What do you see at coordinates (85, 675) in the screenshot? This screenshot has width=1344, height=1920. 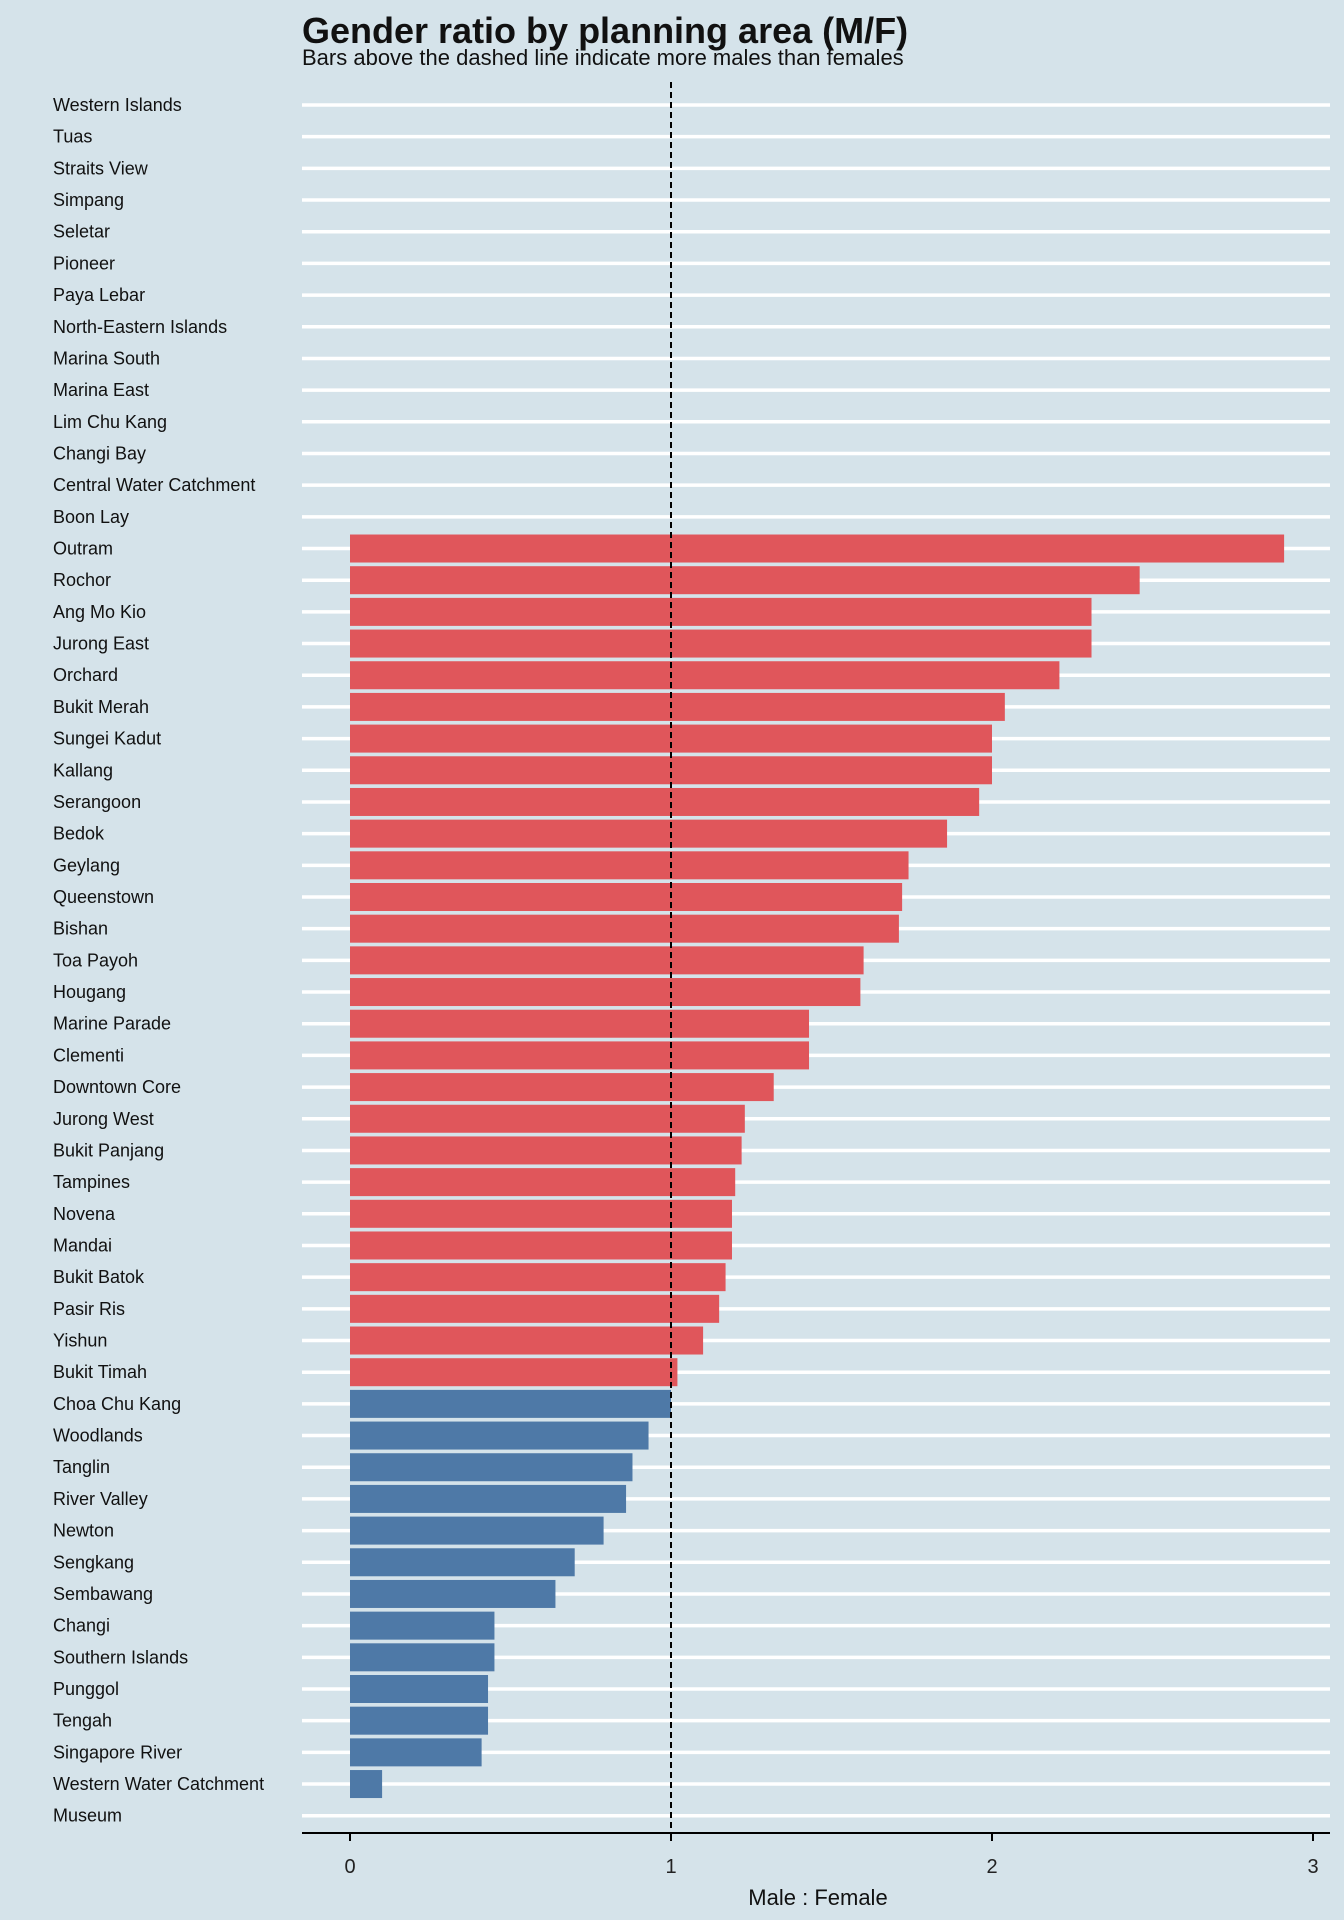 I see `category-label: Orchard` at bounding box center [85, 675].